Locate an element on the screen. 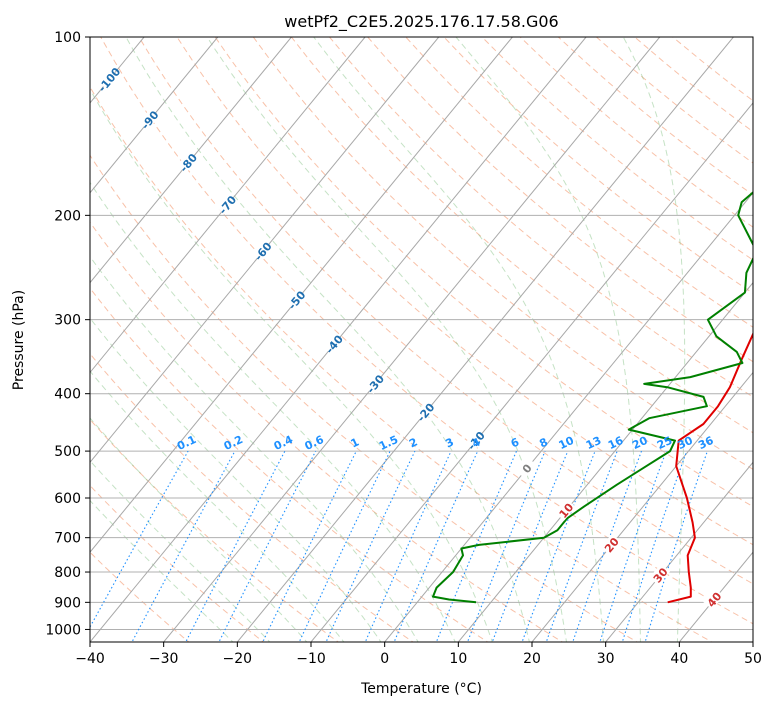  mixing-ratio-label: 36 is located at coordinates (706, 443).